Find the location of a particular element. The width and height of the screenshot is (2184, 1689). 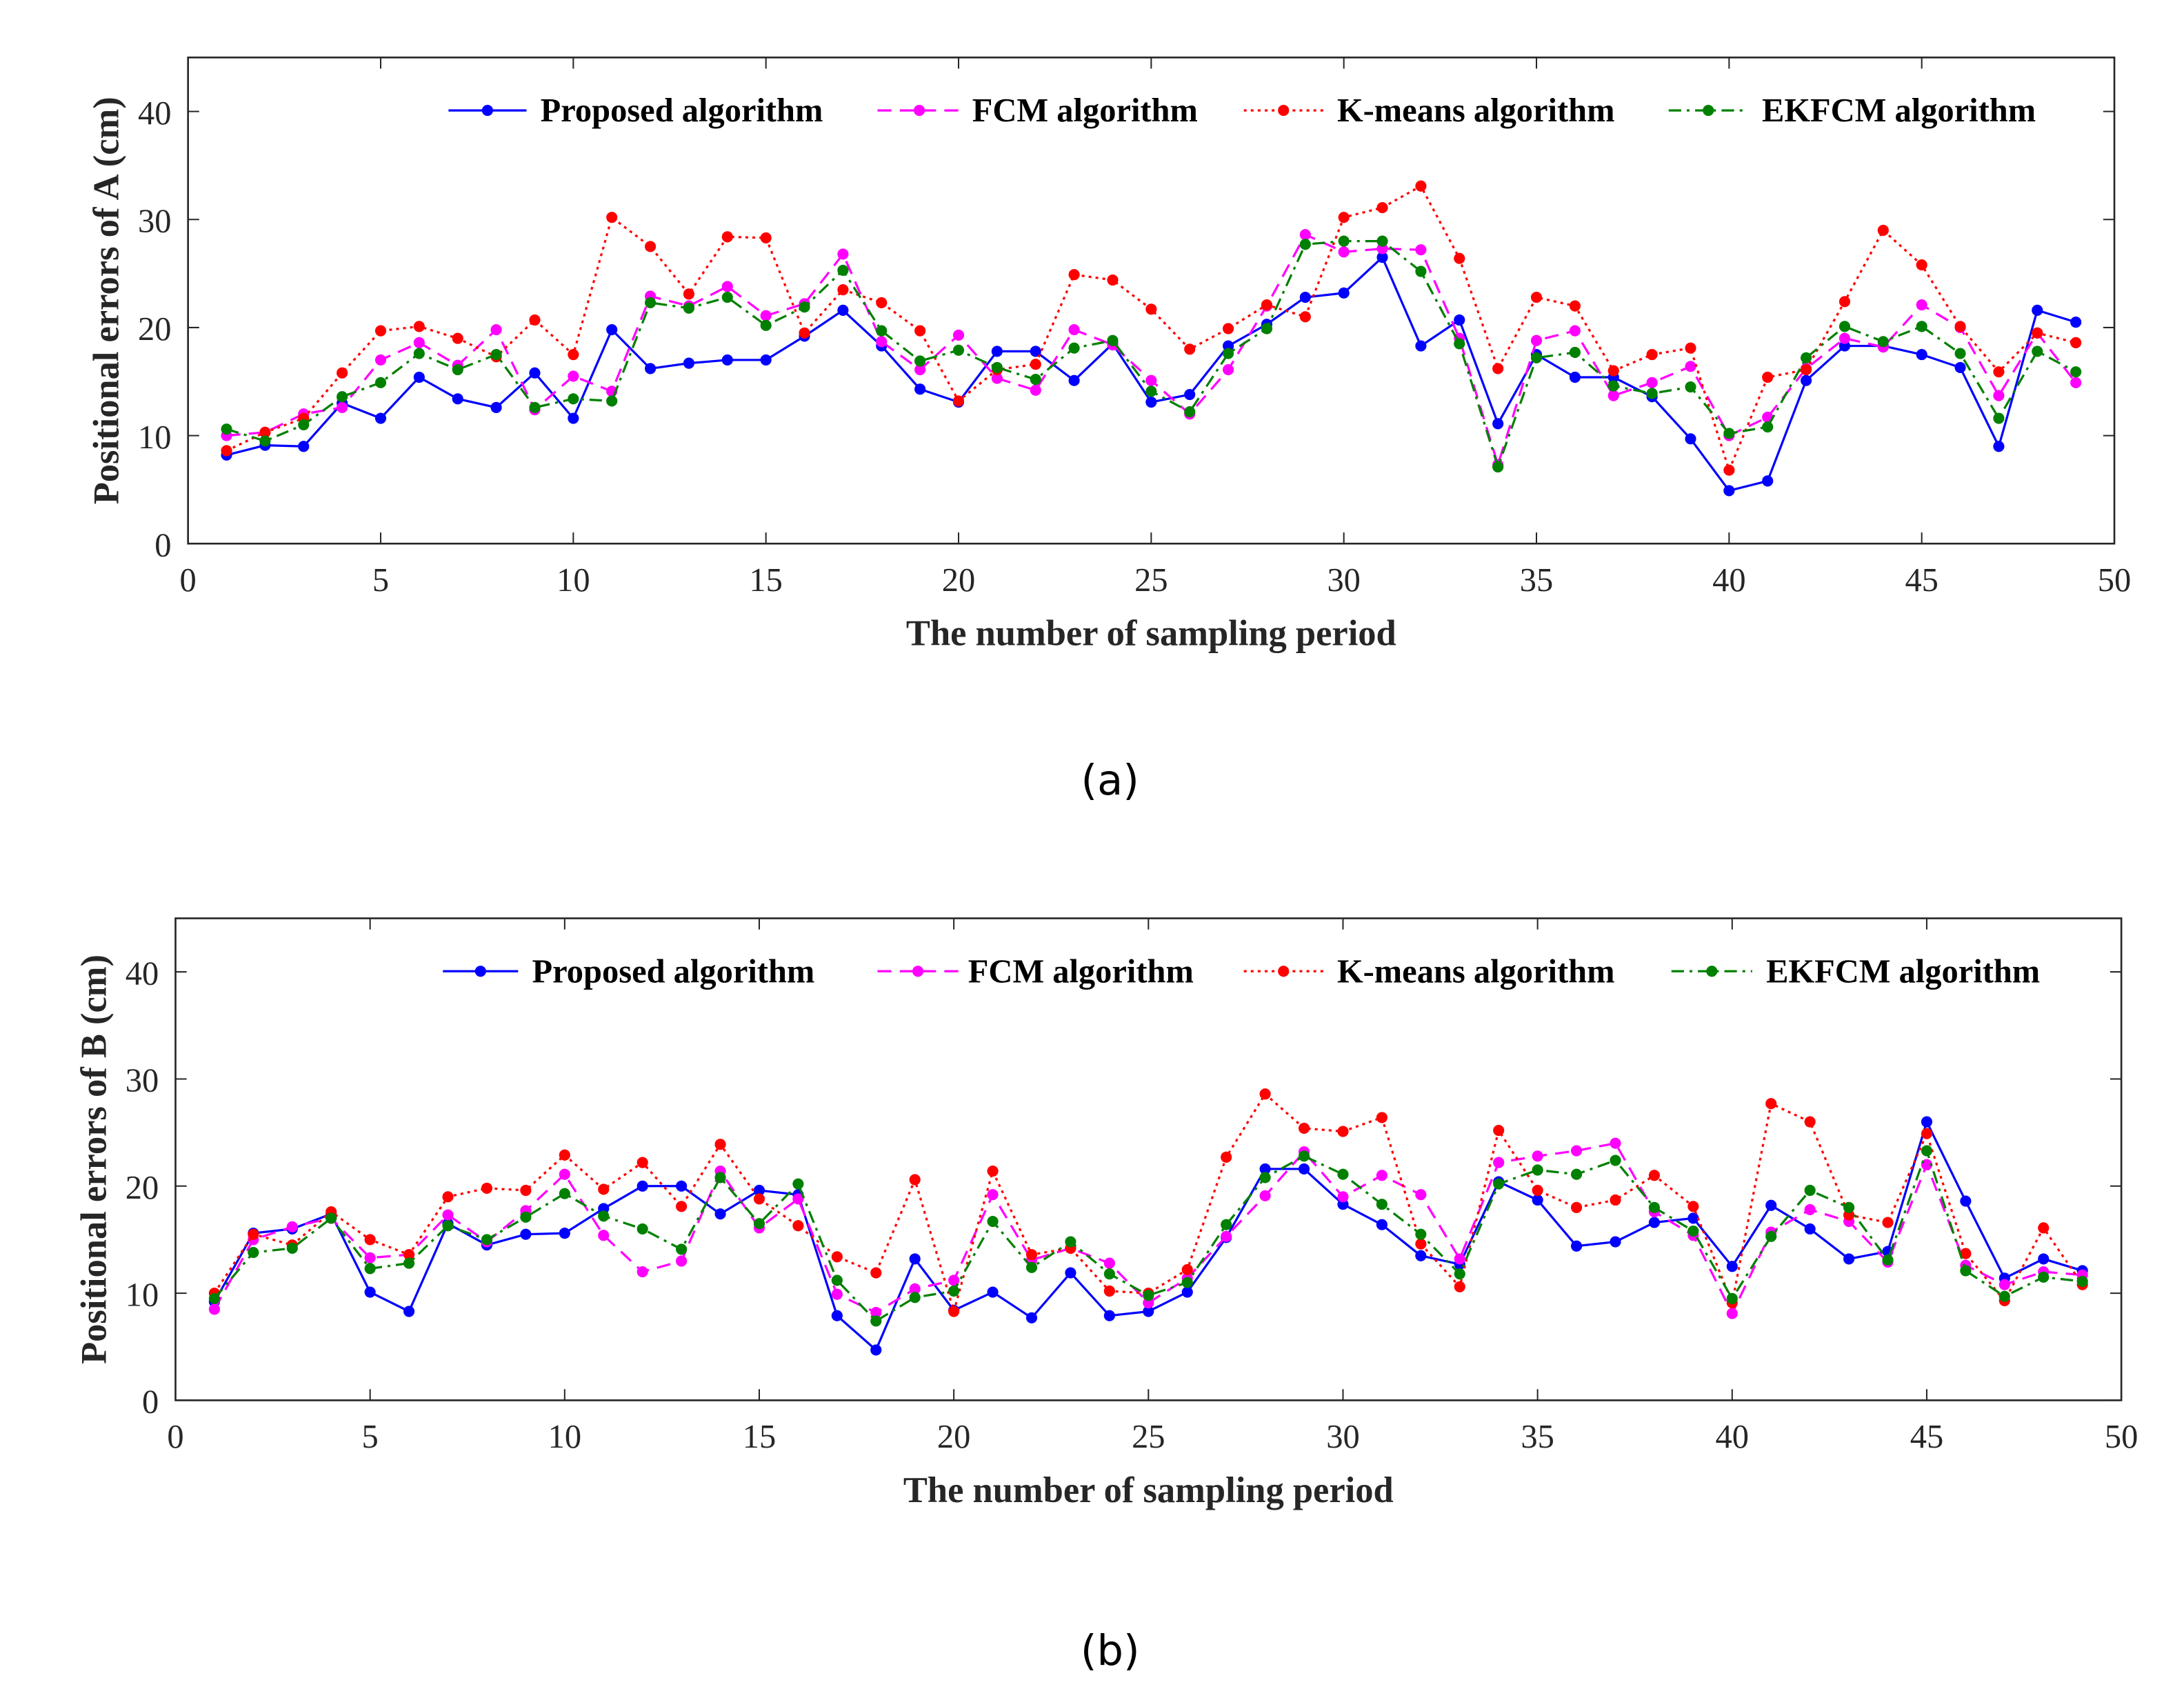

series-ekfcm-algorithm is located at coordinates (1151, 354).